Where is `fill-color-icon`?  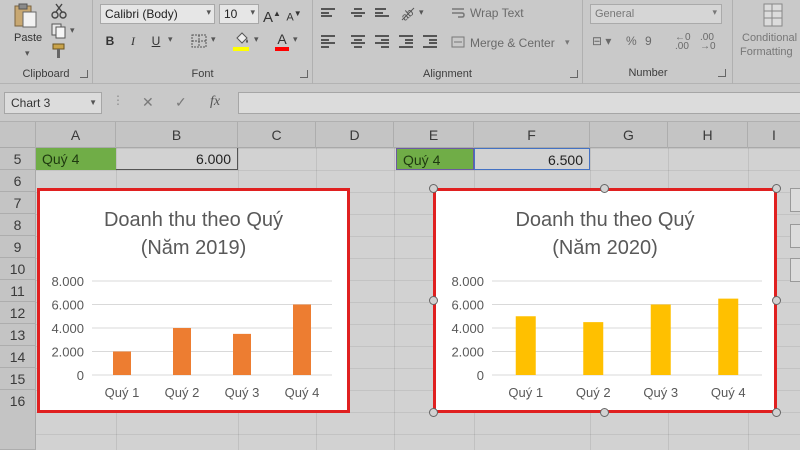 fill-color-icon is located at coordinates (242, 38).